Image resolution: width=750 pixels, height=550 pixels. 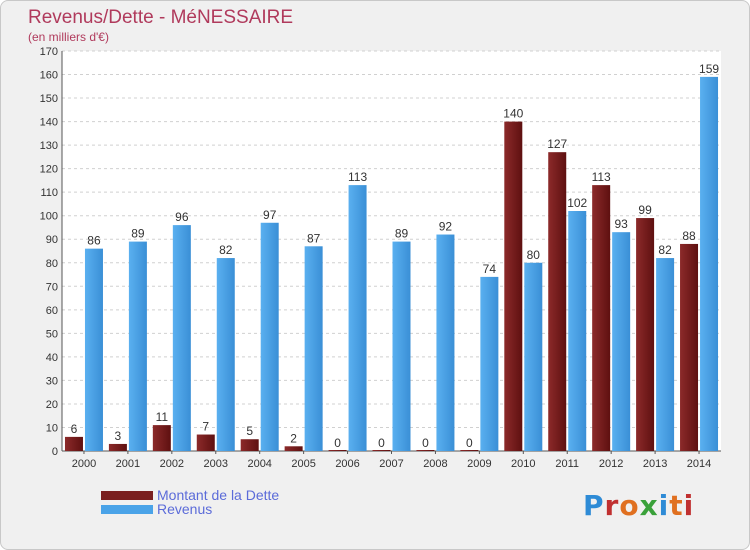 What do you see at coordinates (490, 269) in the screenshot?
I see `revenue-value-label: 74` at bounding box center [490, 269].